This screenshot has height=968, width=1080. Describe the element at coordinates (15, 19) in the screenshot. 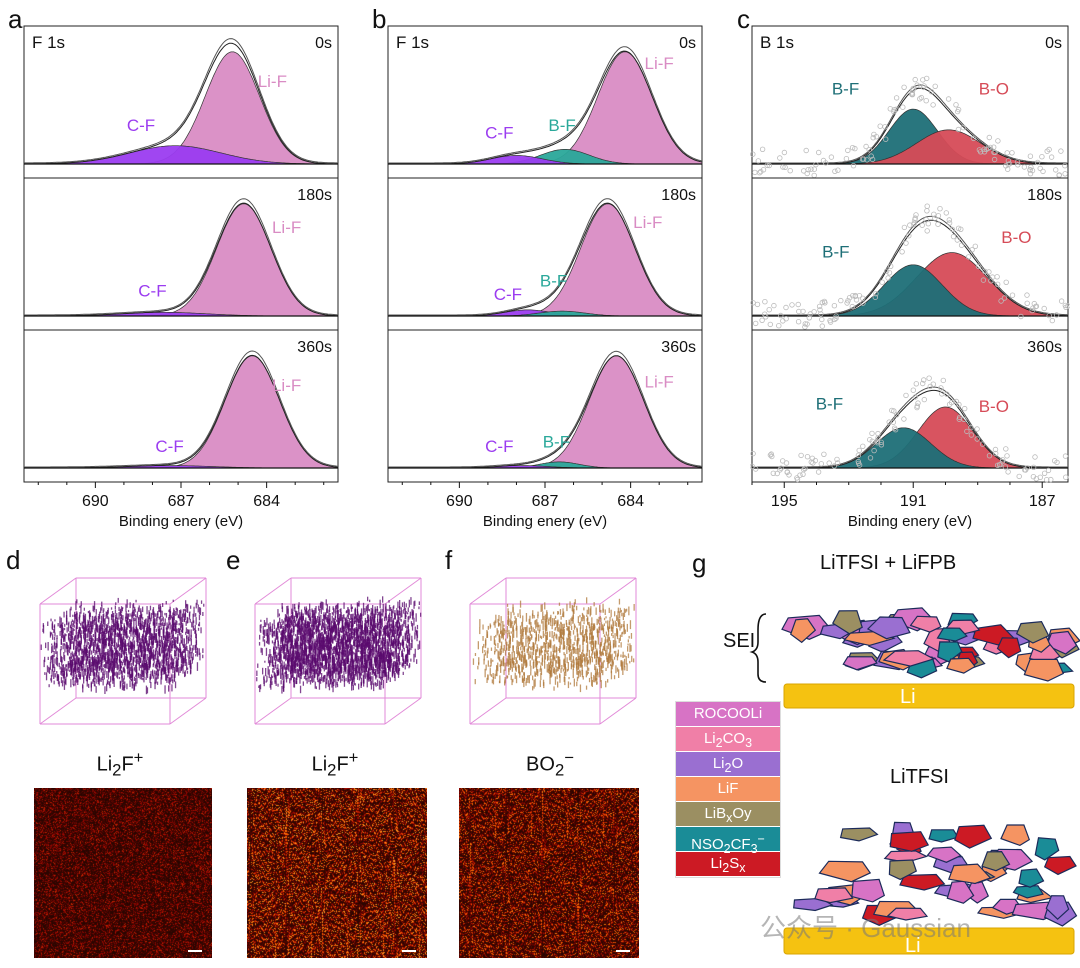

I see `panel-label-a: a` at that location.